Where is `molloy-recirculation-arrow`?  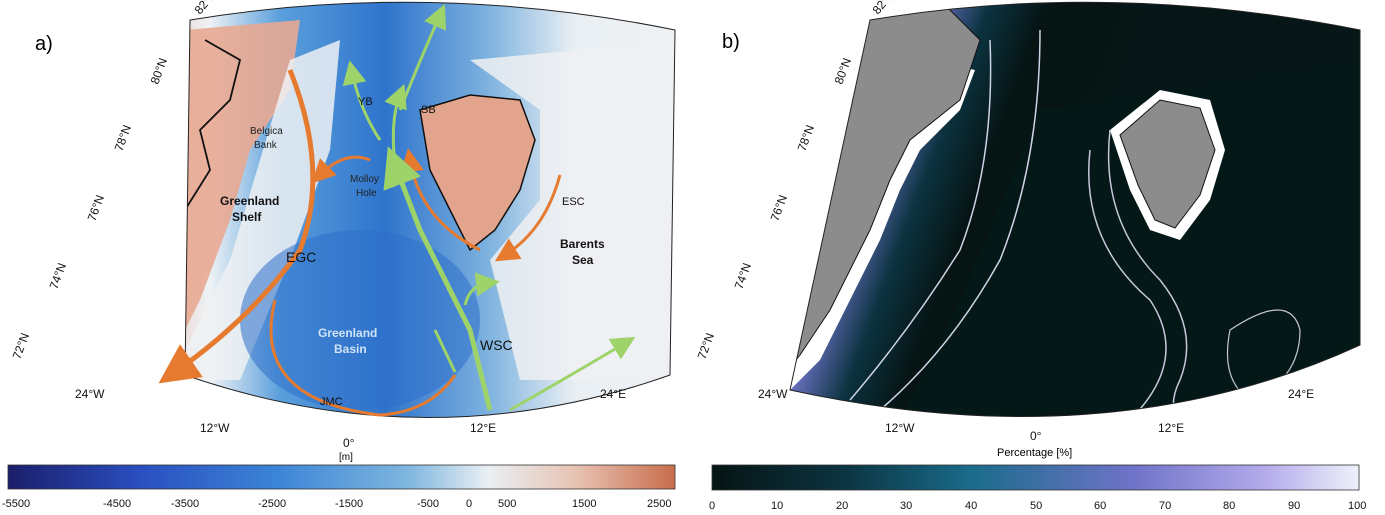
molloy-recirculation-arrow is located at coordinates (341, 169).